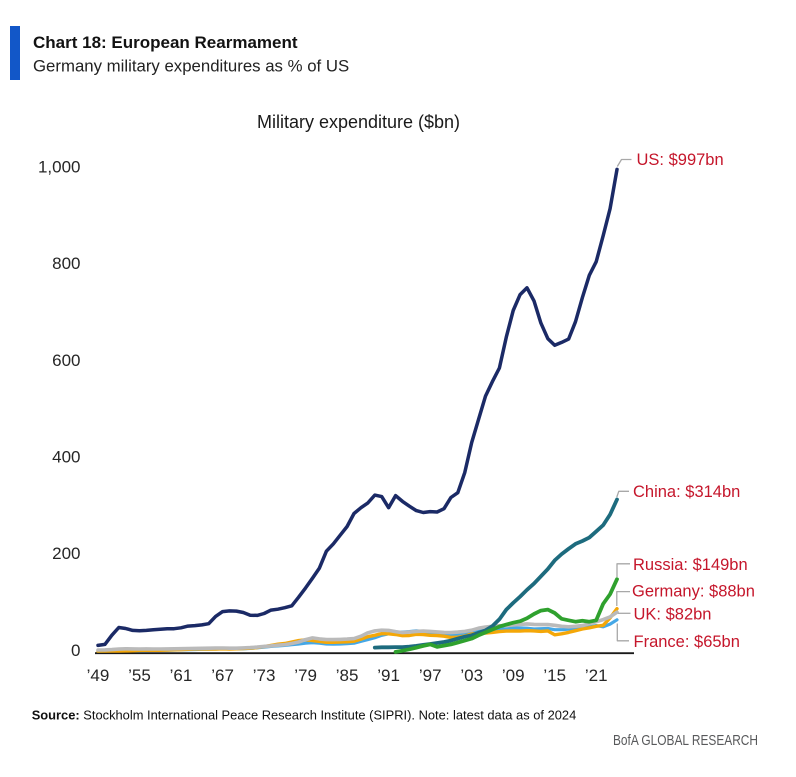 The width and height of the screenshot is (796, 777). What do you see at coordinates (66, 457) in the screenshot?
I see `svg-text: 400` at bounding box center [66, 457].